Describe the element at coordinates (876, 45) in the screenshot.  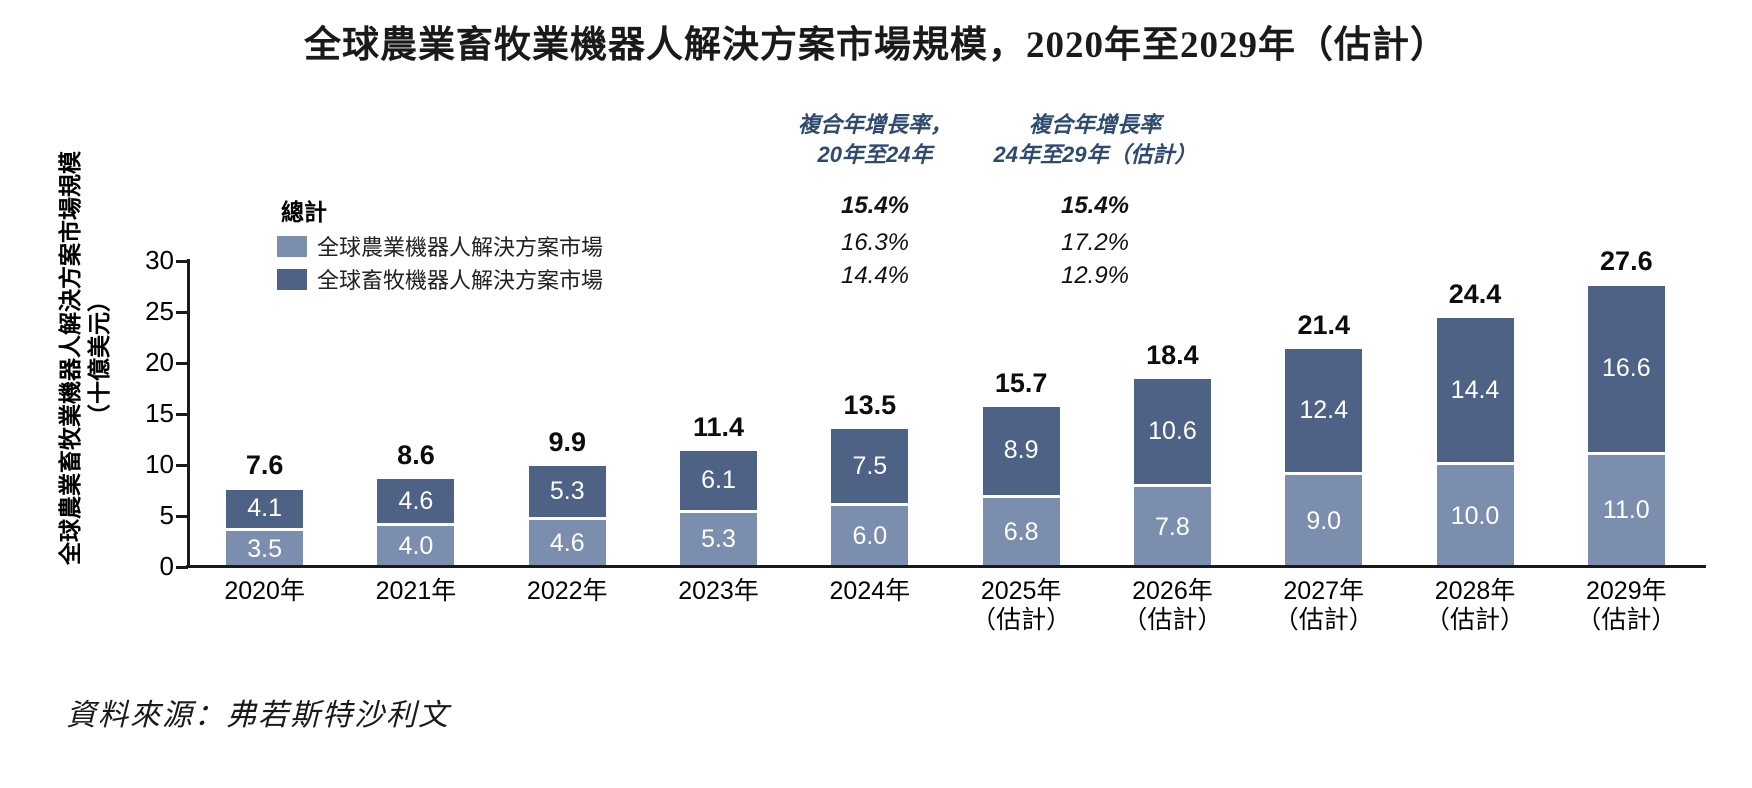
I see `page-title: 全球農業畜牧業機器人解決方案市場規模，2020年至2029年（估計）` at that location.